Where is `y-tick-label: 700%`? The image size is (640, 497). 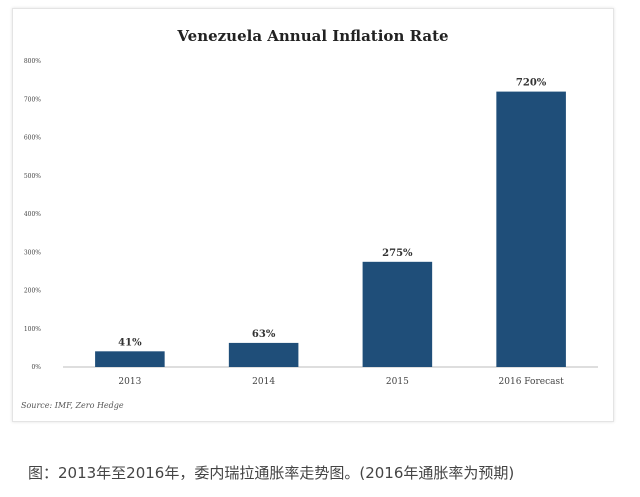 y-tick-label: 700% is located at coordinates (32, 99).